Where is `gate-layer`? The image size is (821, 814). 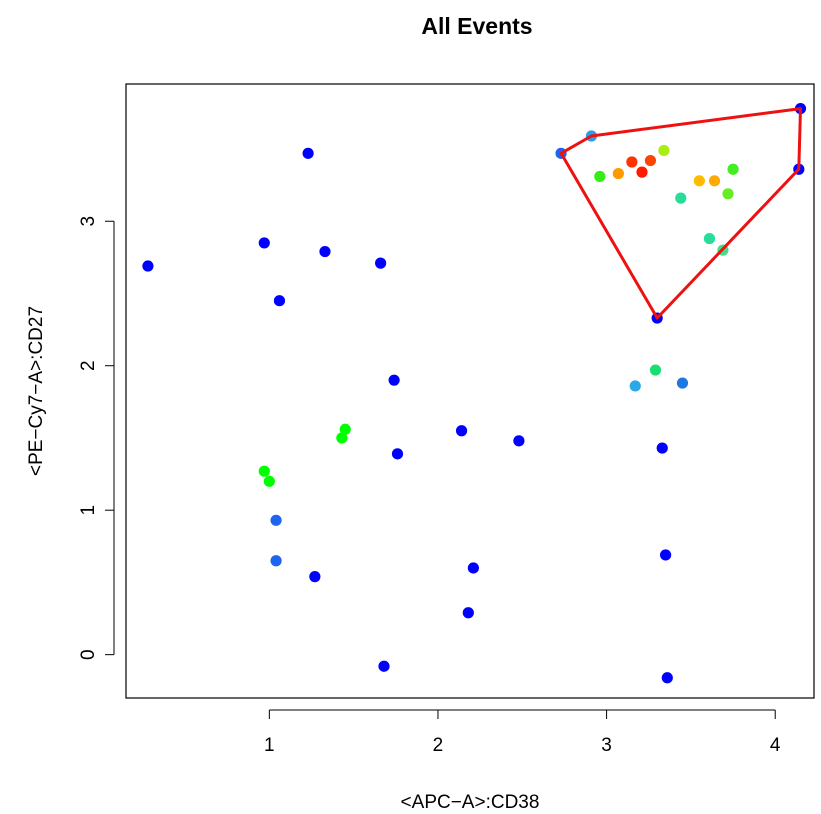
gate-layer is located at coordinates (680, 213).